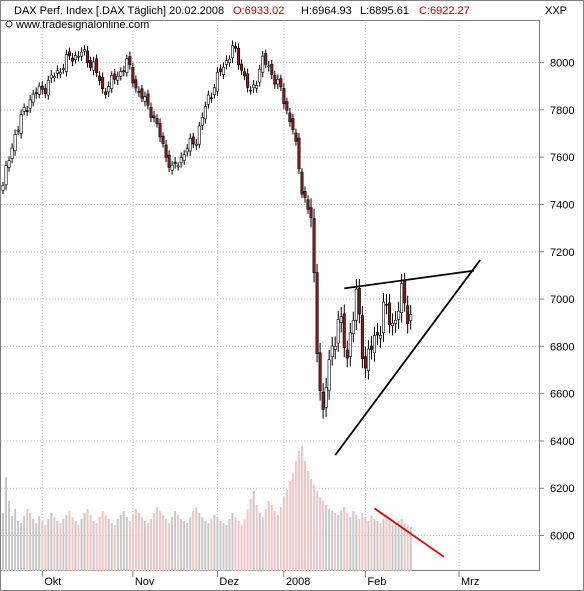 Image resolution: width=584 pixels, height=591 pixels. I want to click on y-tick-label: 6200, so click(562, 489).